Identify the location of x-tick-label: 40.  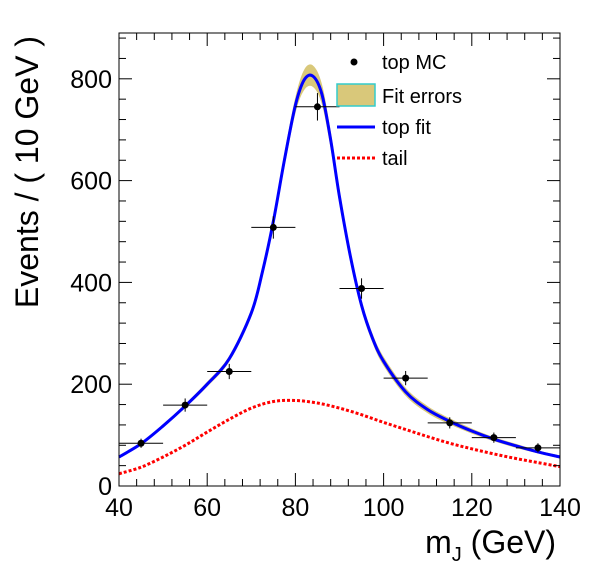
(119, 508).